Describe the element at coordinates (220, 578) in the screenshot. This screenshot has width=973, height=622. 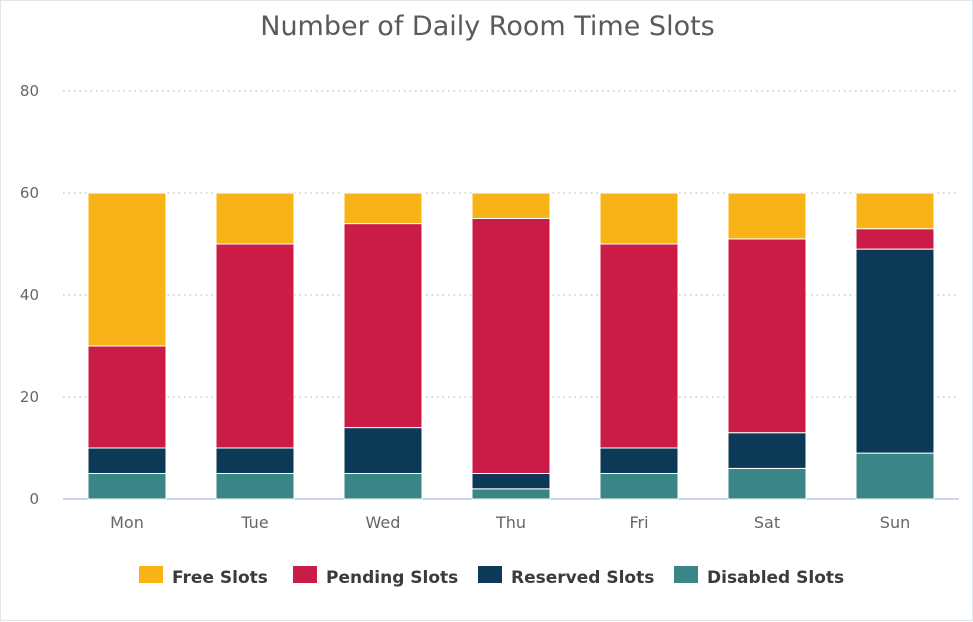
I see `legend-label: Free Slots` at that location.